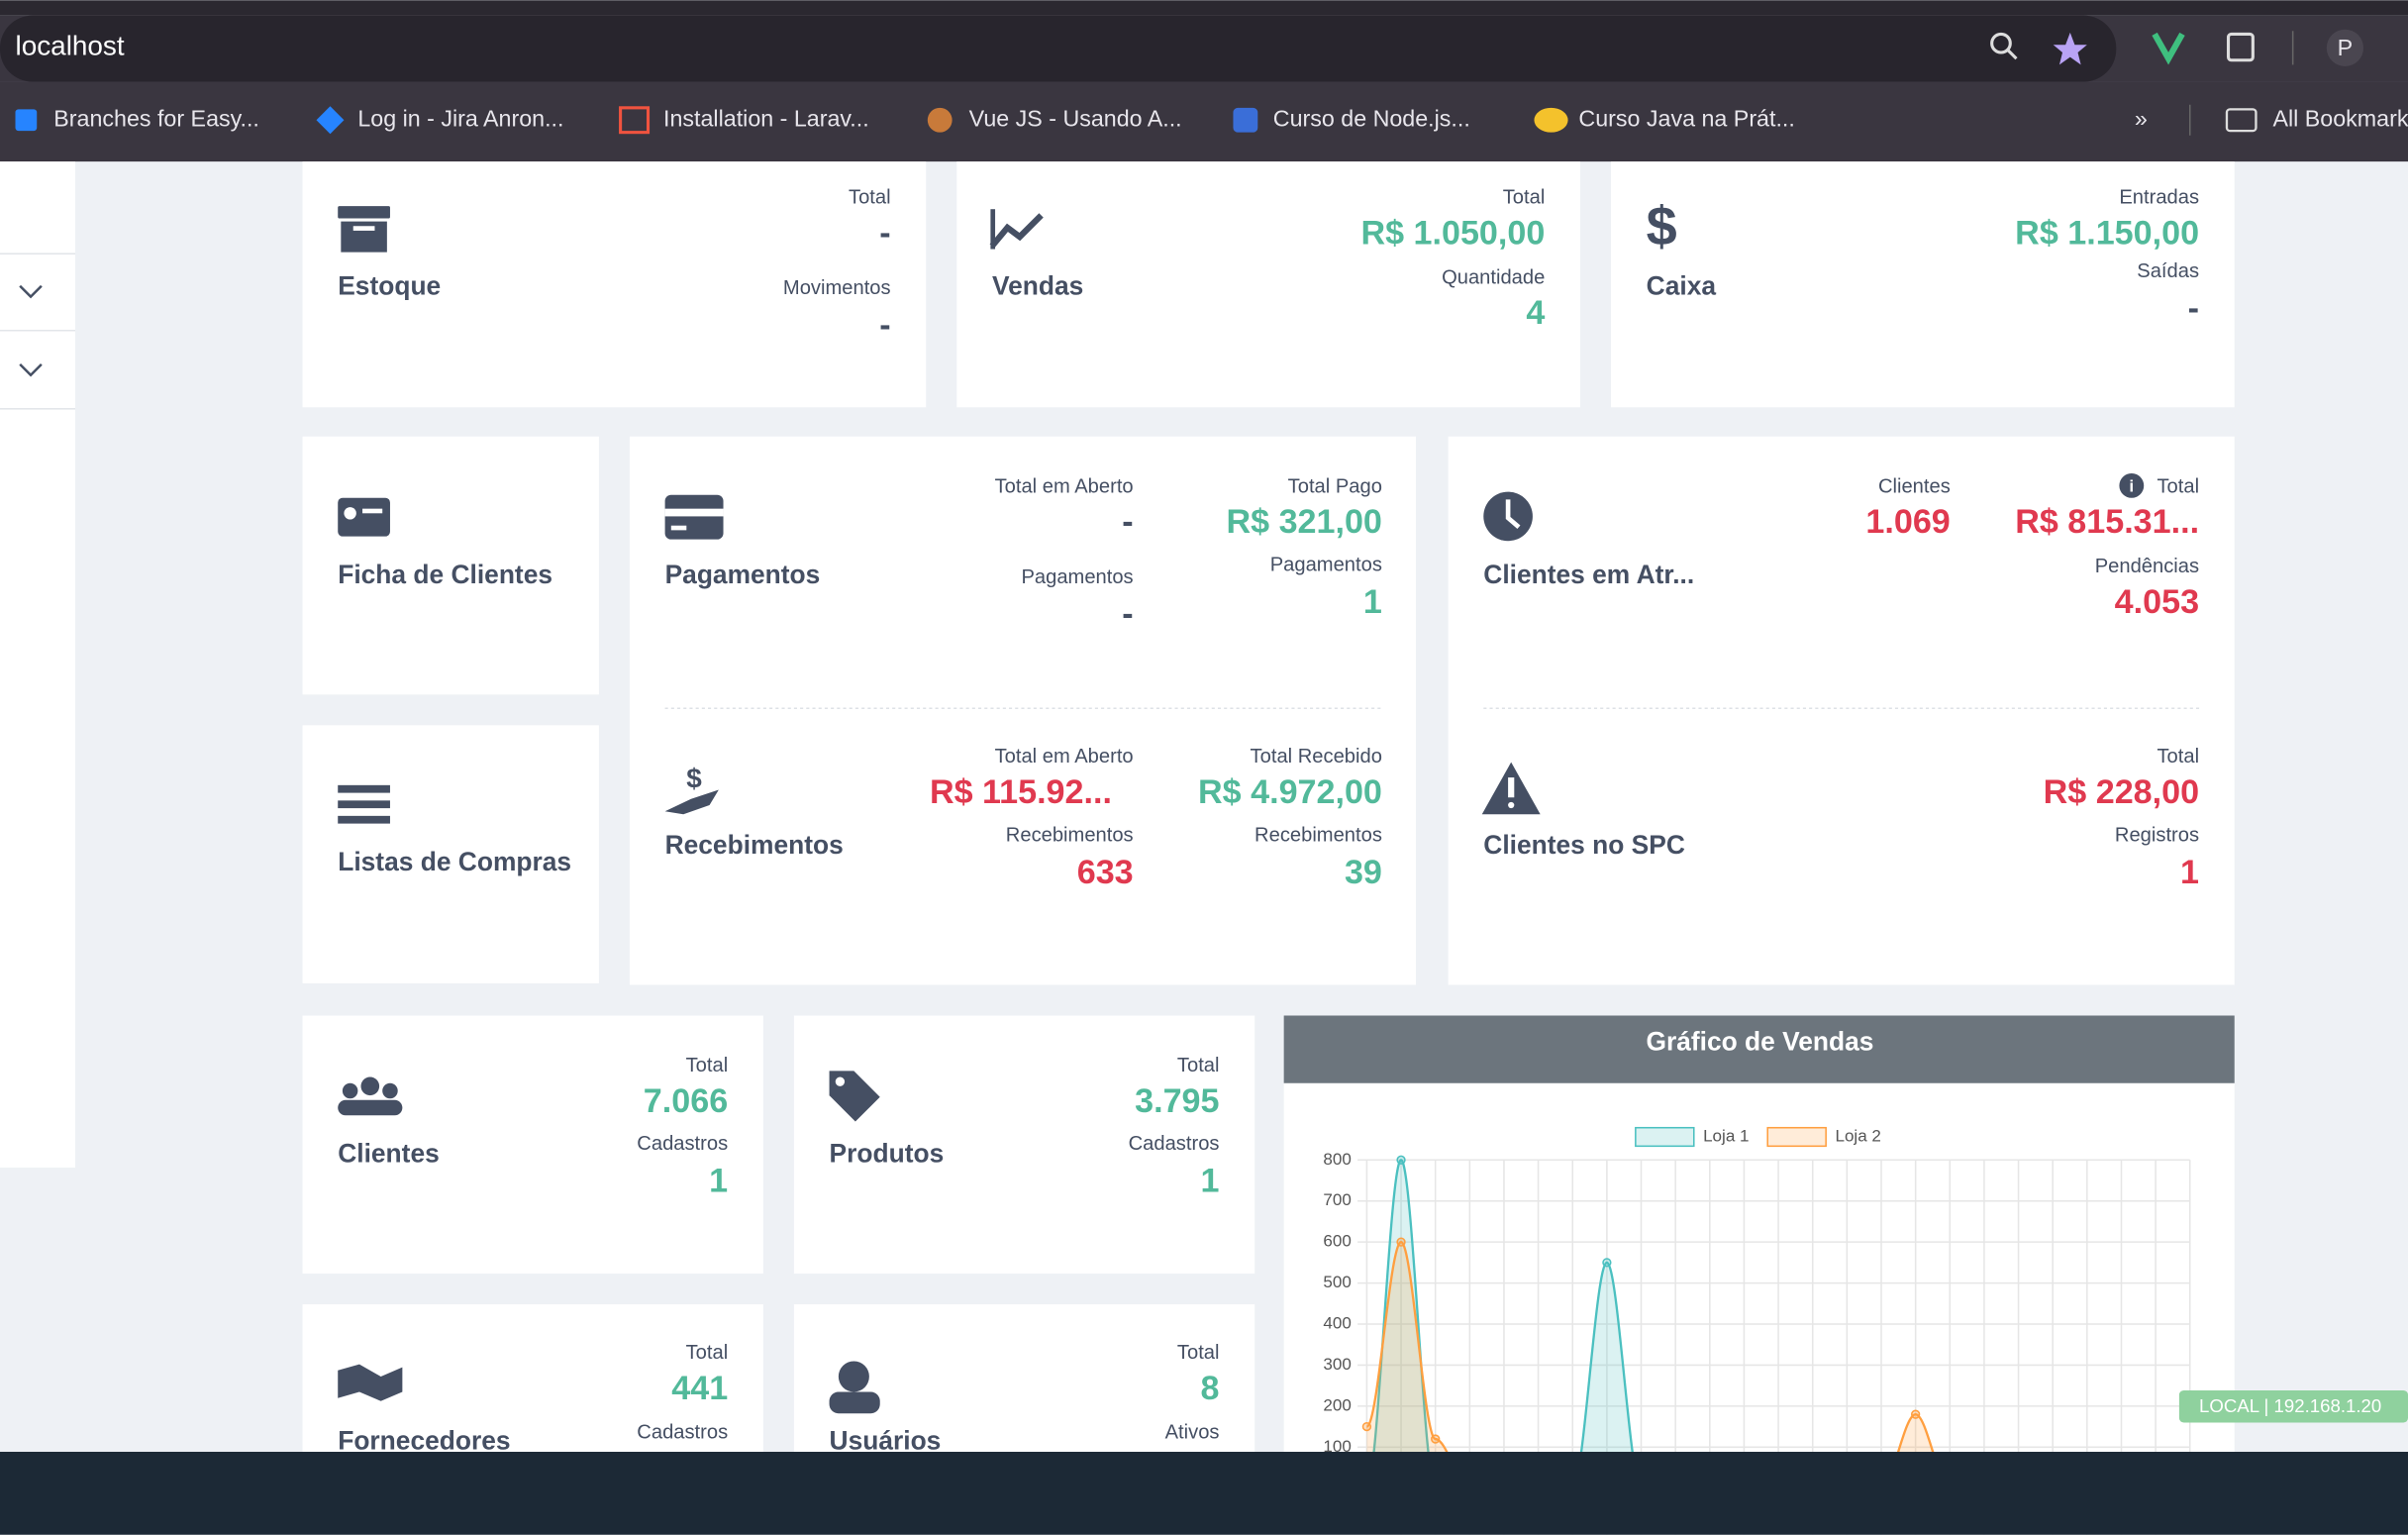  I want to click on y-tick-label: 800, so click(1337, 1160).